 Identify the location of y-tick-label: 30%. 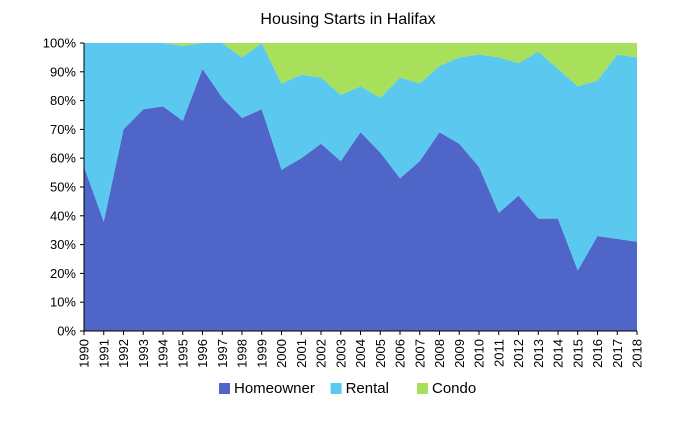
(63, 244).